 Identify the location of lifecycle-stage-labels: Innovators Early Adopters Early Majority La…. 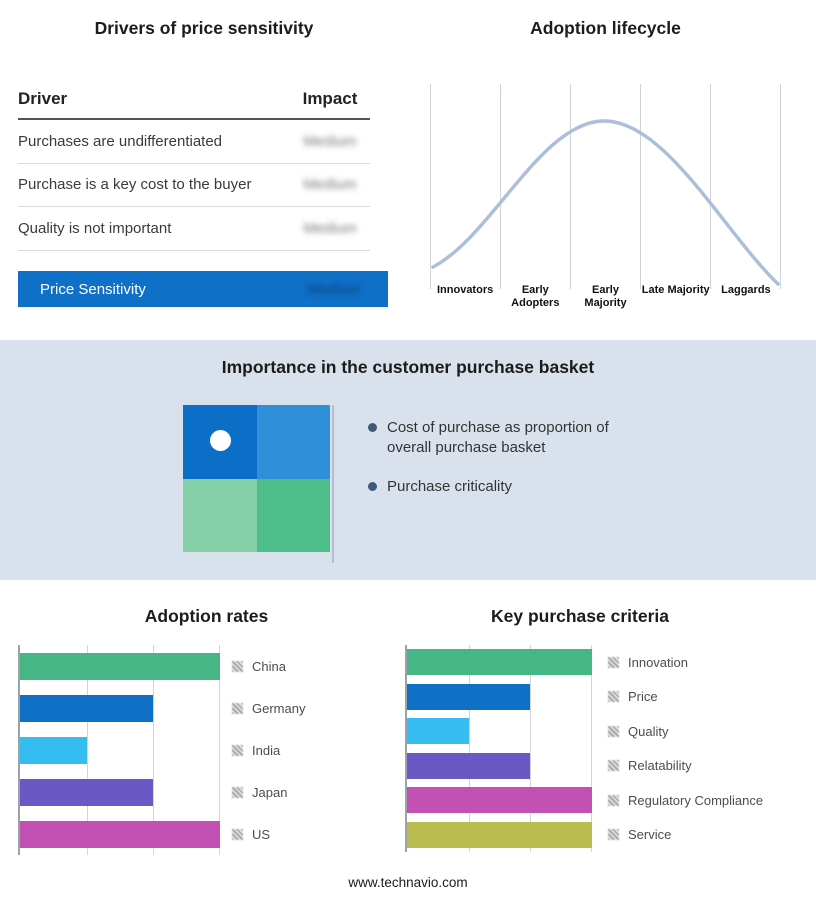
(605, 297).